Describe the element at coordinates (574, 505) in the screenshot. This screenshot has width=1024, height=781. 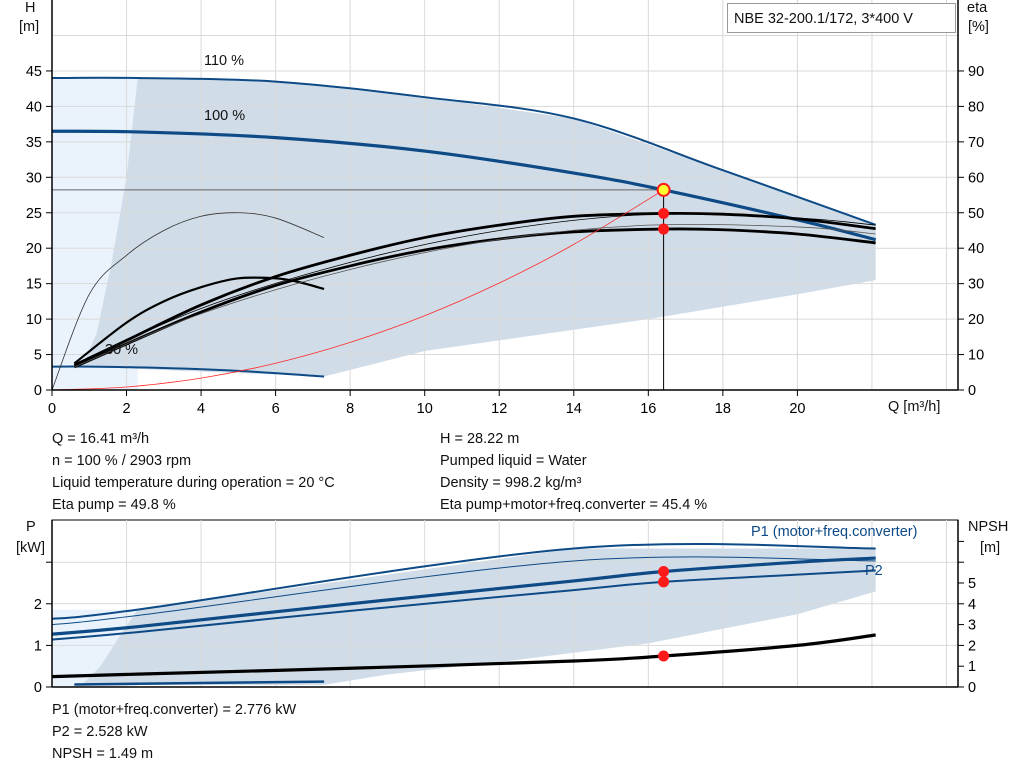
I see `info-eta-total: Eta pump+motor+freq.converter = 45.4 %` at that location.